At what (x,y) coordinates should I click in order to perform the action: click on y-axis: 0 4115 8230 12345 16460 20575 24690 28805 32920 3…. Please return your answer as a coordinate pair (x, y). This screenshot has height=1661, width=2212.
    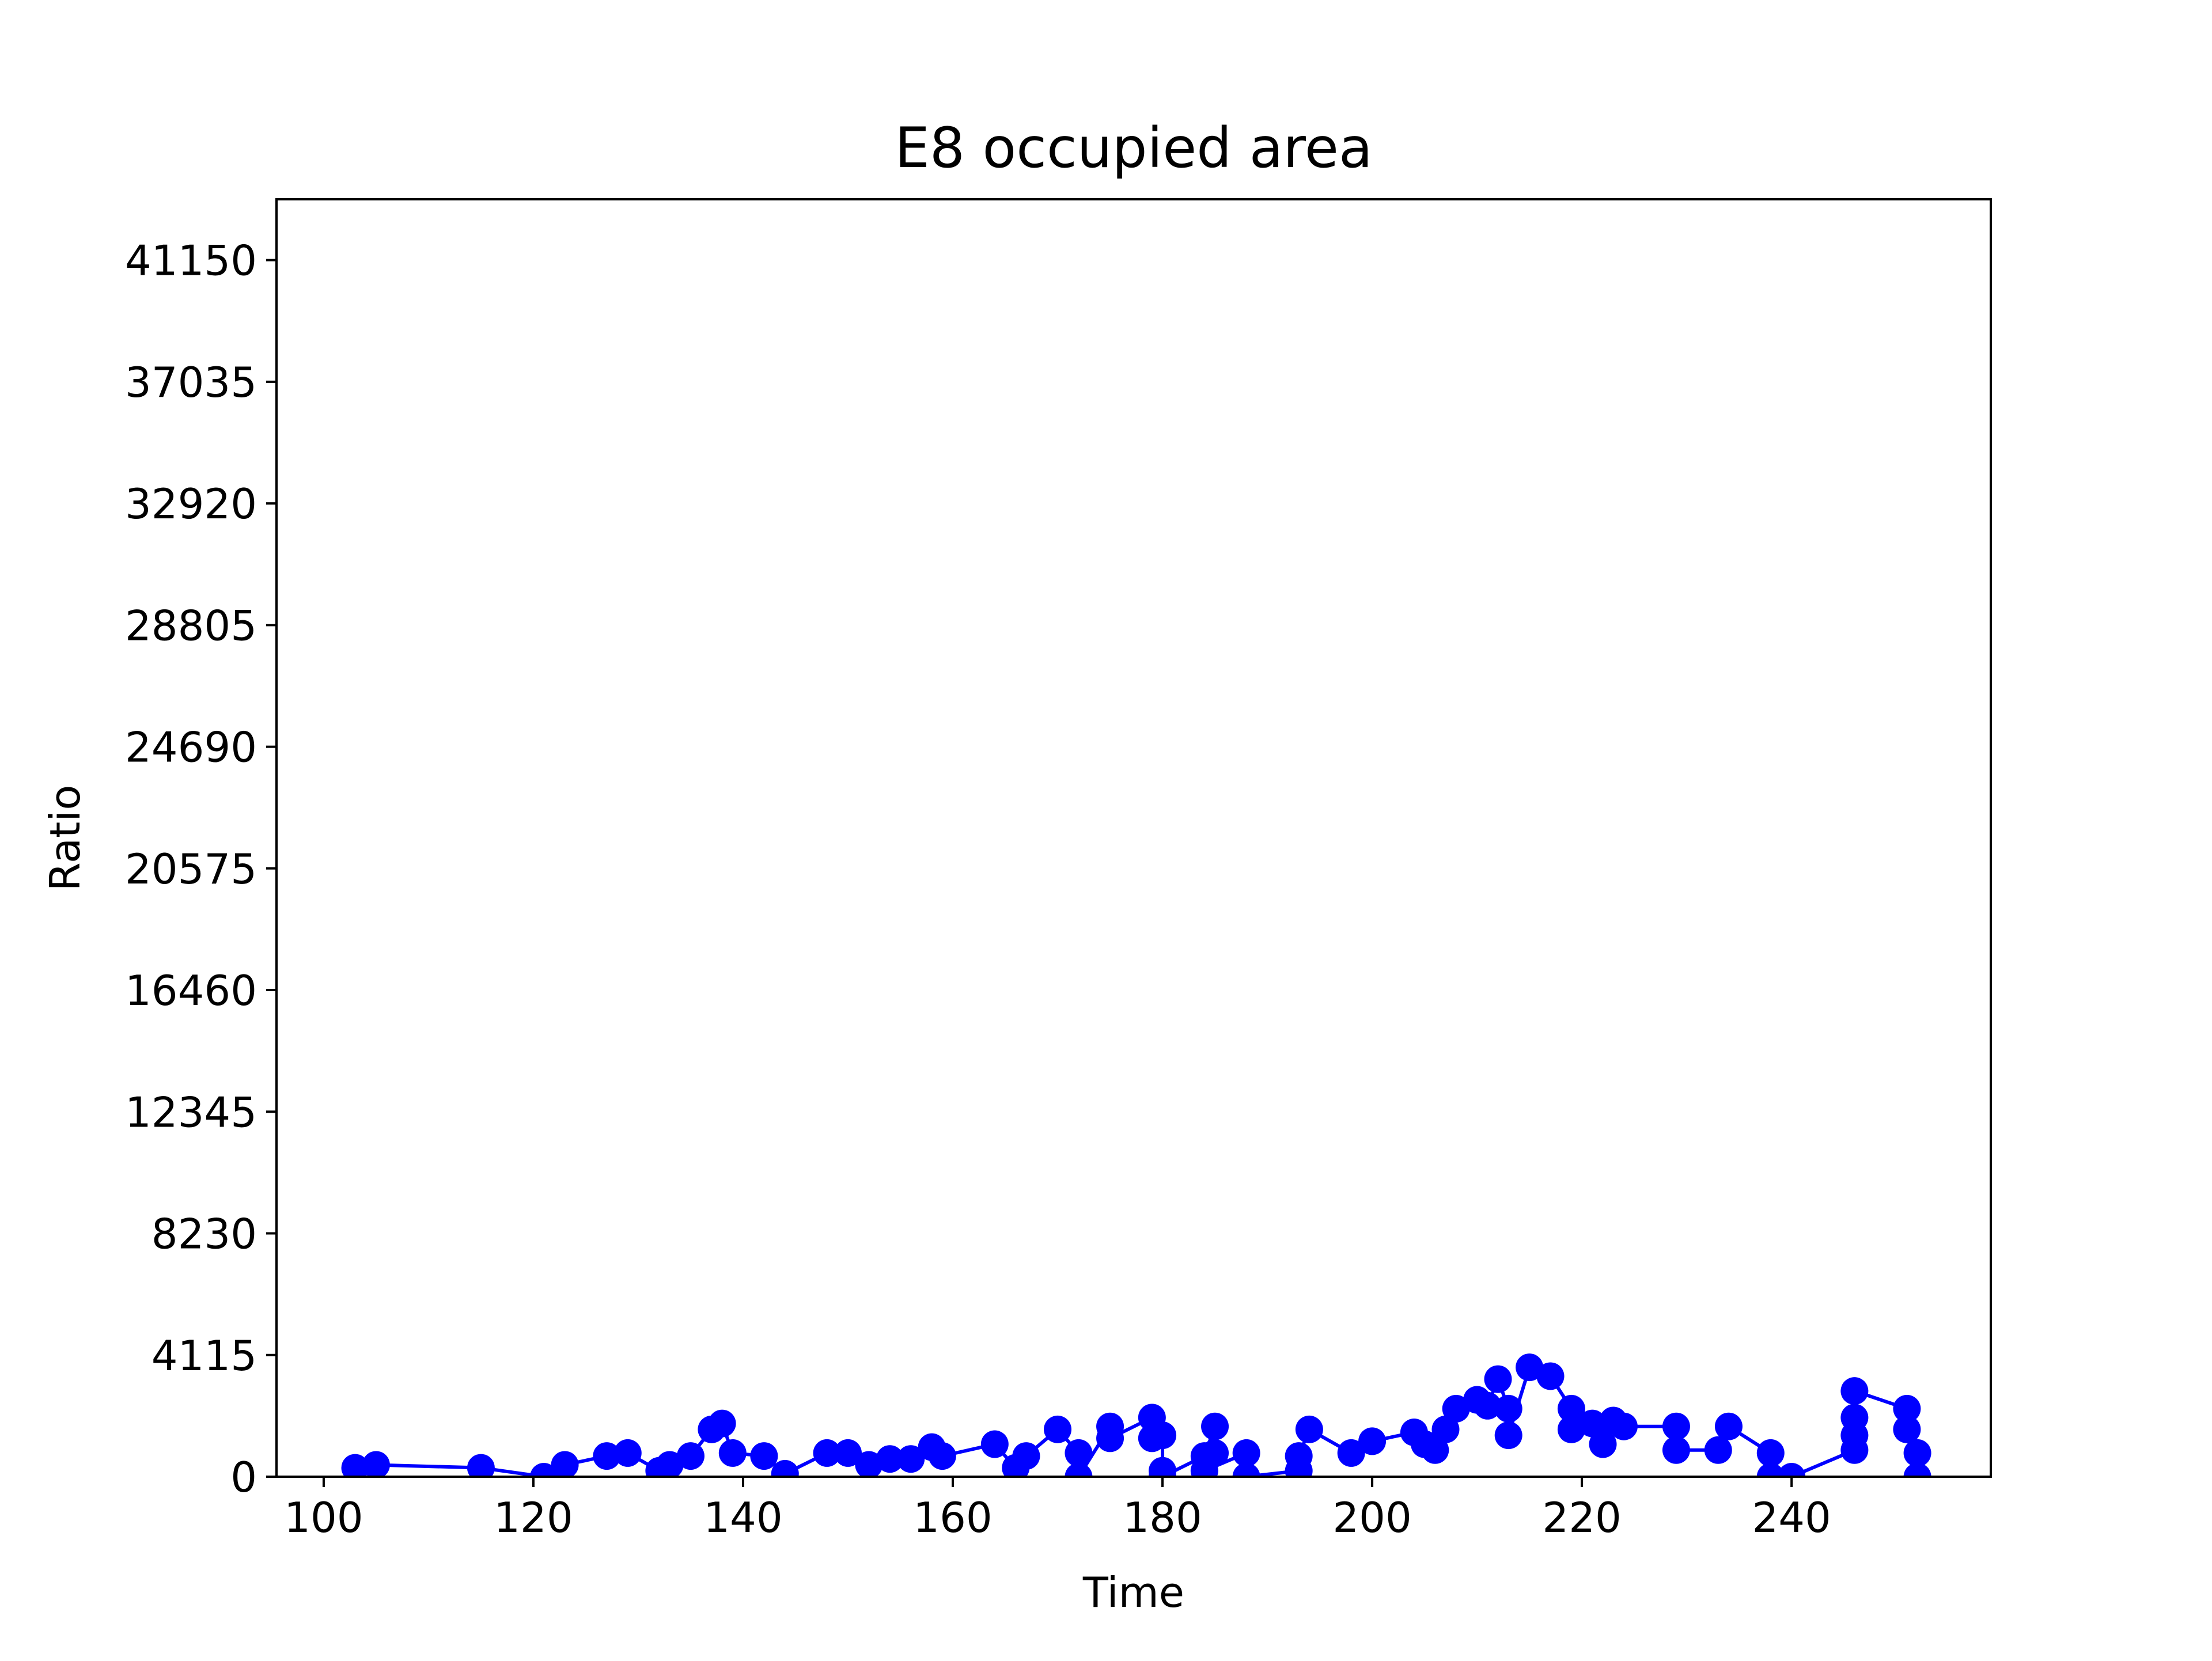
    Looking at the image, I should click on (200, 869).